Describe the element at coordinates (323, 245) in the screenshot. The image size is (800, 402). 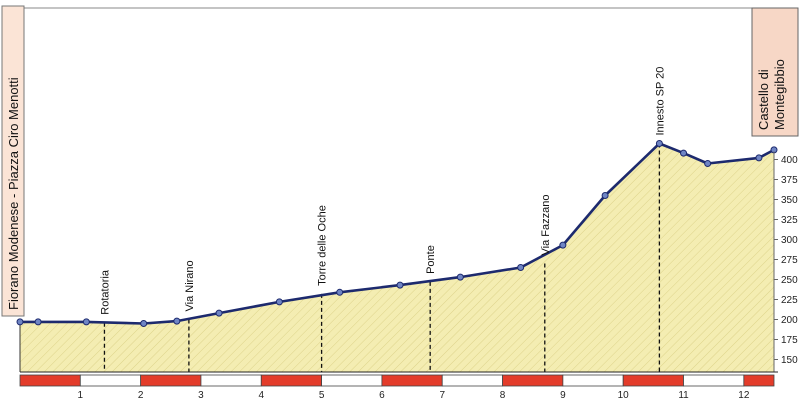
I see `poi-label: Torre delle Oche` at that location.